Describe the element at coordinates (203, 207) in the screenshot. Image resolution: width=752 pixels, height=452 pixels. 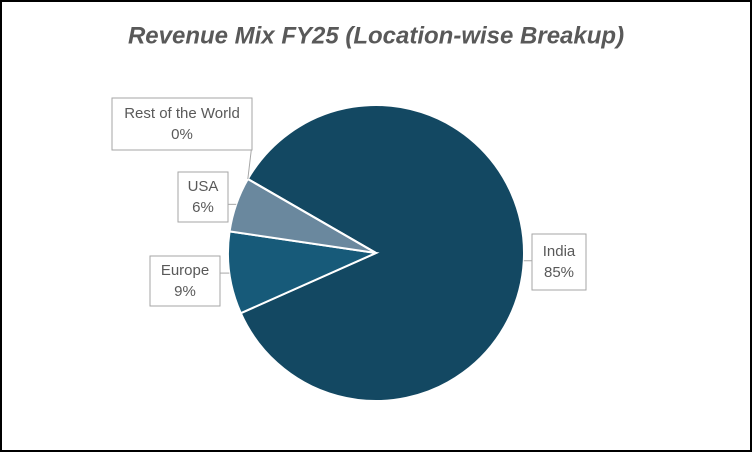
I see `value-label: 6%` at that location.